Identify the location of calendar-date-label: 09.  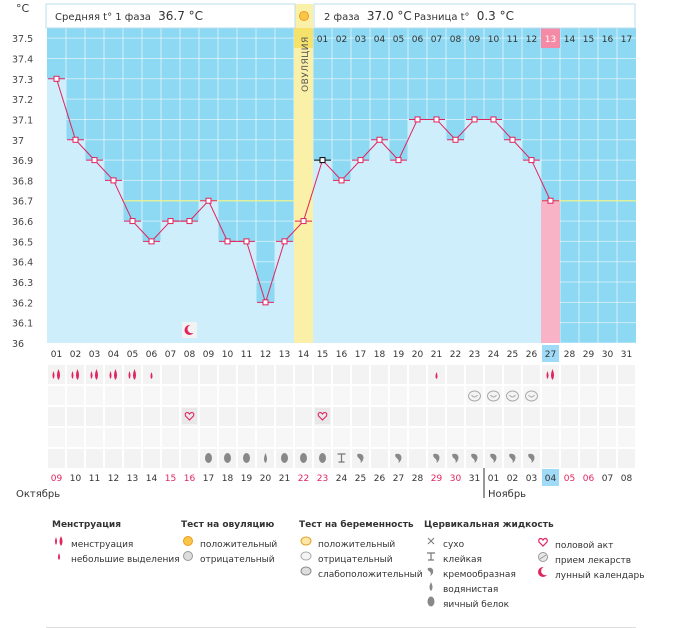
(57, 479).